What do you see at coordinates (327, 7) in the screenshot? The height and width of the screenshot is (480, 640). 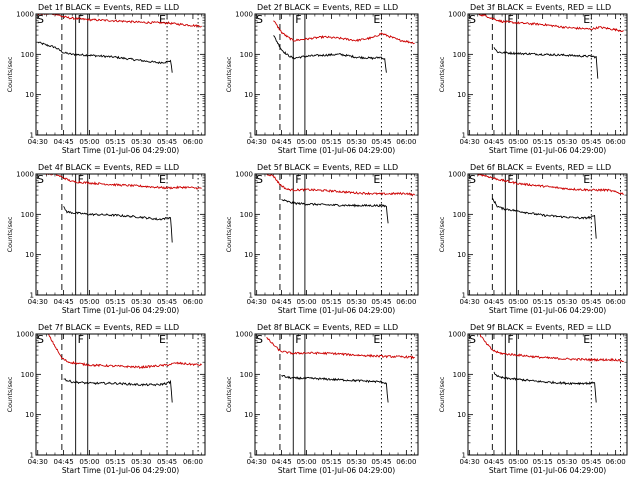 I see `chart-title: Det 2f BLACK = Events, RED = LLD` at bounding box center [327, 7].